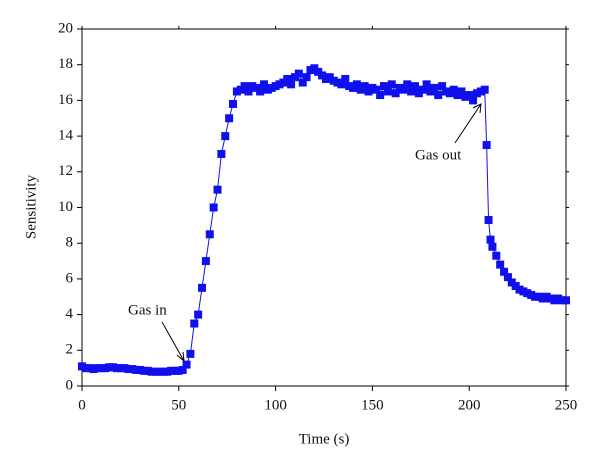 This screenshot has width=600, height=469. I want to click on y-tick-label: 10, so click(65, 207).